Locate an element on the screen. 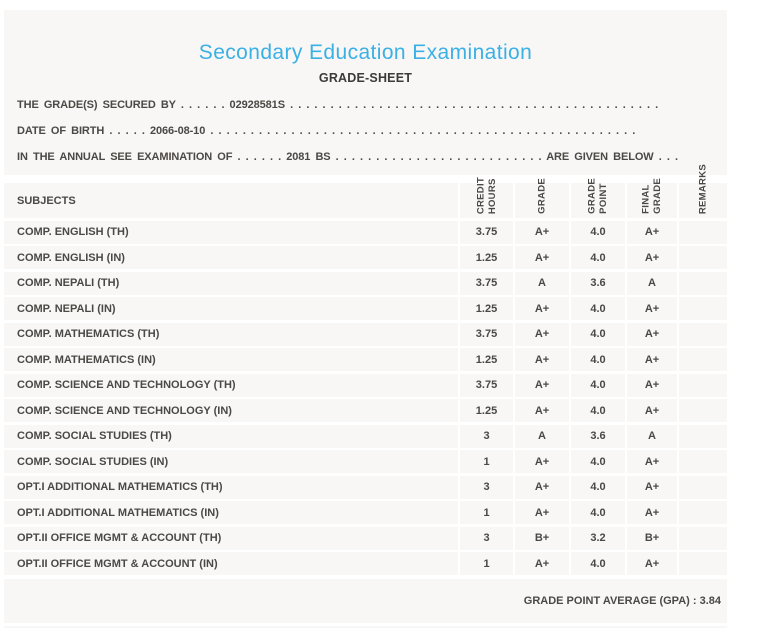  subject-name: COMP. NEPALI (IN) is located at coordinates (231, 308).